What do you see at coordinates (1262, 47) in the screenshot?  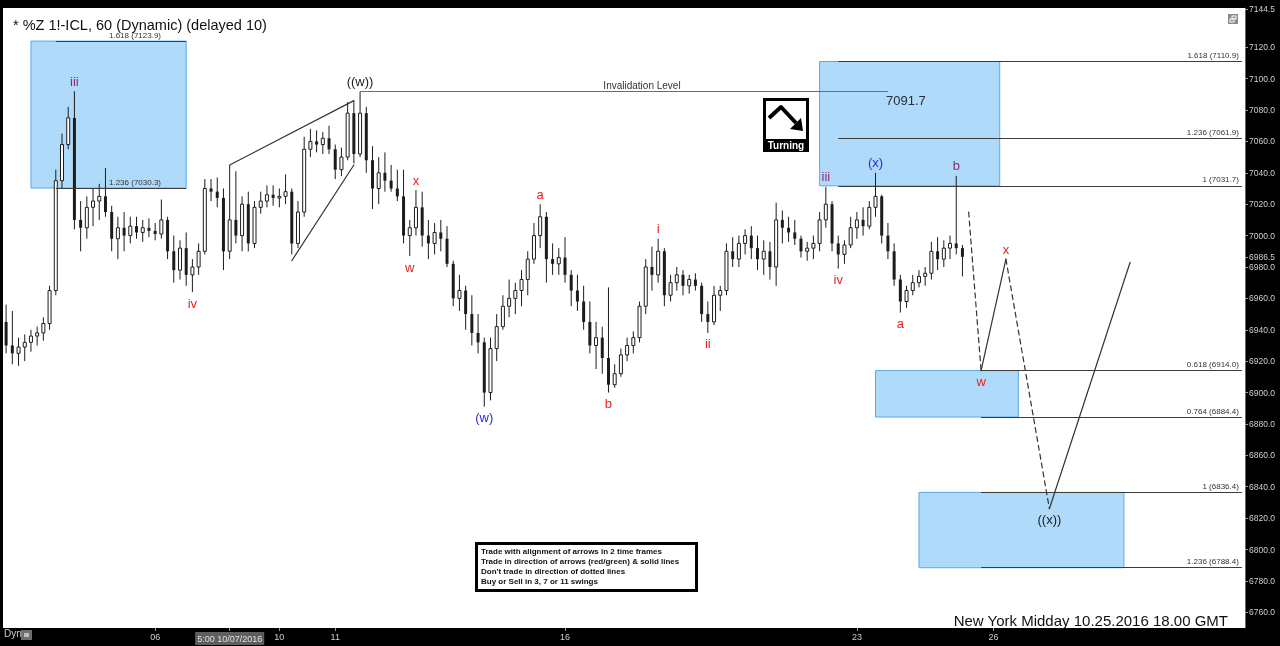 I see `y-tick-label: 7120.0` at bounding box center [1262, 47].